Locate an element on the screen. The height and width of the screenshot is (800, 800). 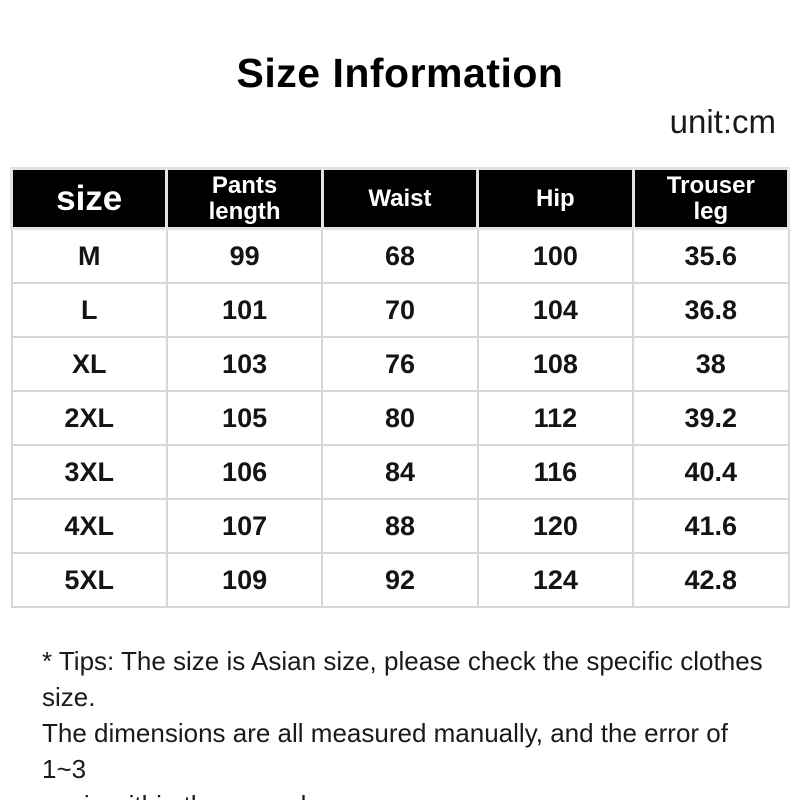
table-cell: 38 is located at coordinates (711, 364).